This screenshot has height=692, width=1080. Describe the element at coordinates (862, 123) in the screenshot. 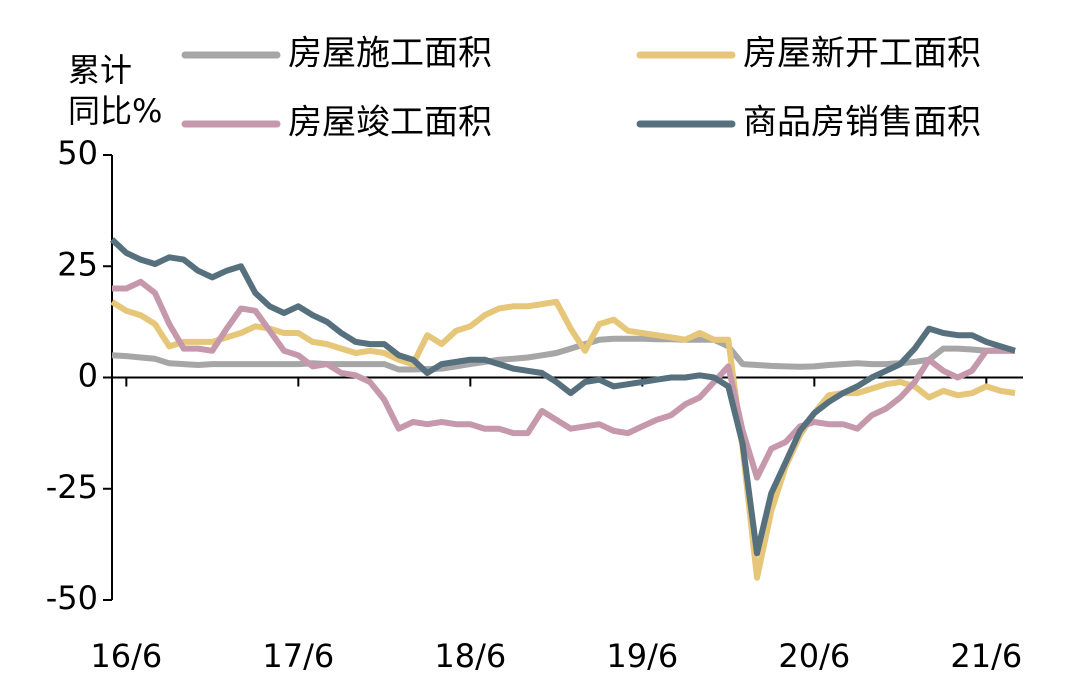

I see `legend-label: 商品房销售面积` at that location.